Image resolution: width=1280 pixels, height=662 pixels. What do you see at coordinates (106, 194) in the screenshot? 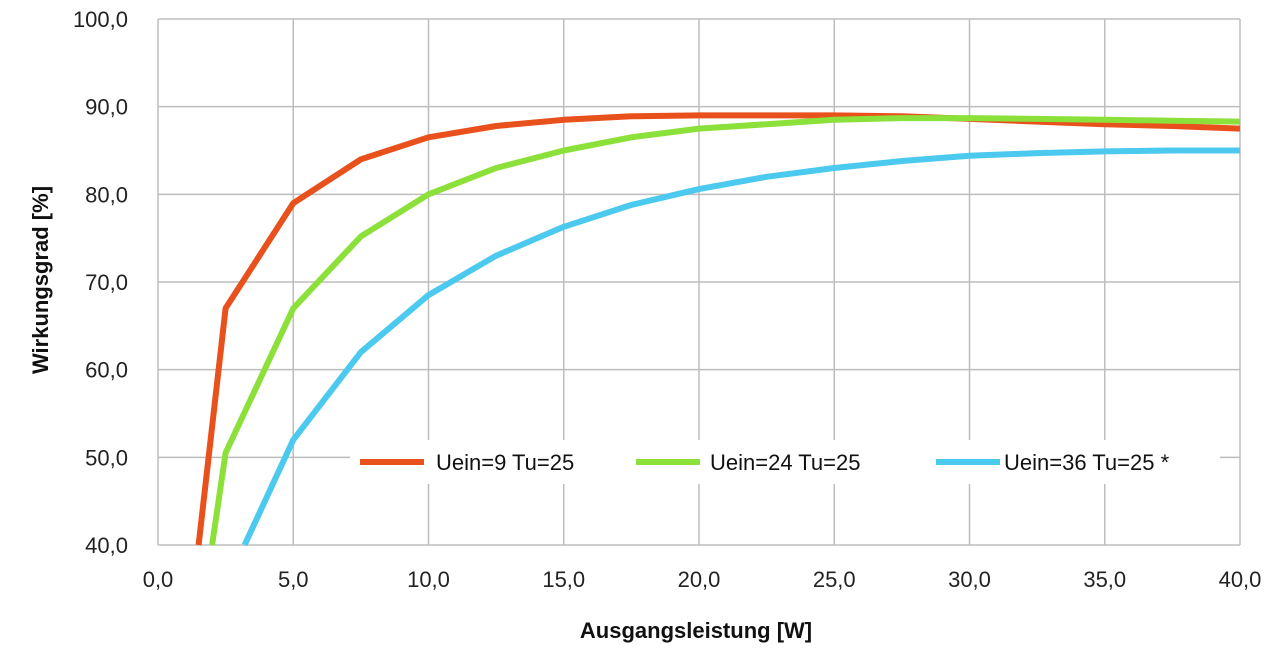
I see `y-tick-label: 80,0` at bounding box center [106, 194].